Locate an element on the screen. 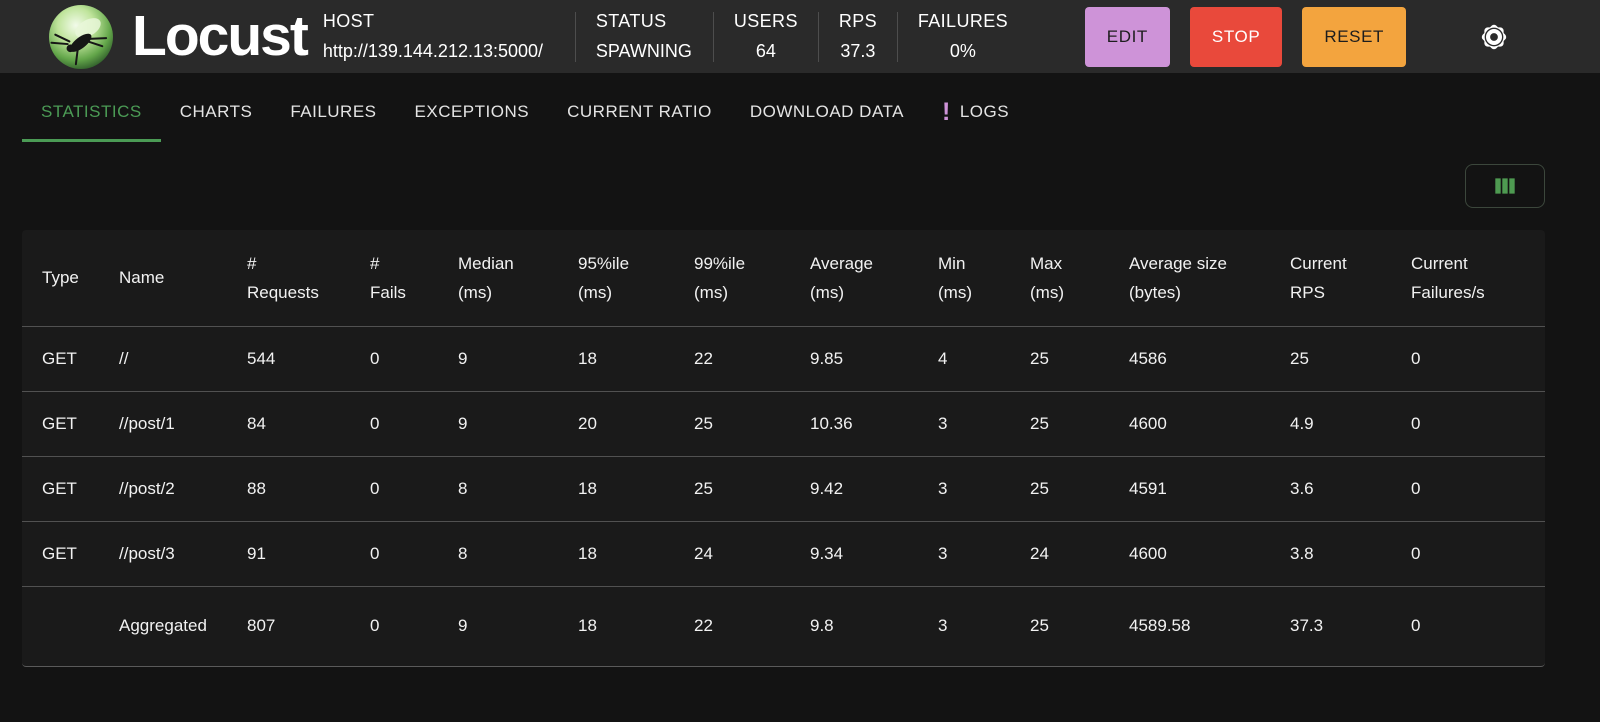 This screenshot has height=722, width=1600. cell: 4589.58 is located at coordinates (1160, 626).